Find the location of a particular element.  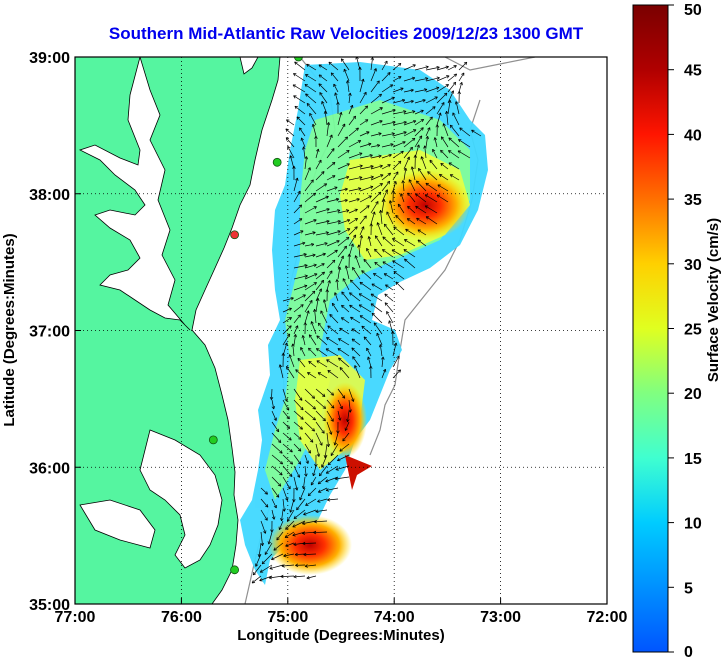

x-tick-label: 72:00 is located at coordinates (607, 617).